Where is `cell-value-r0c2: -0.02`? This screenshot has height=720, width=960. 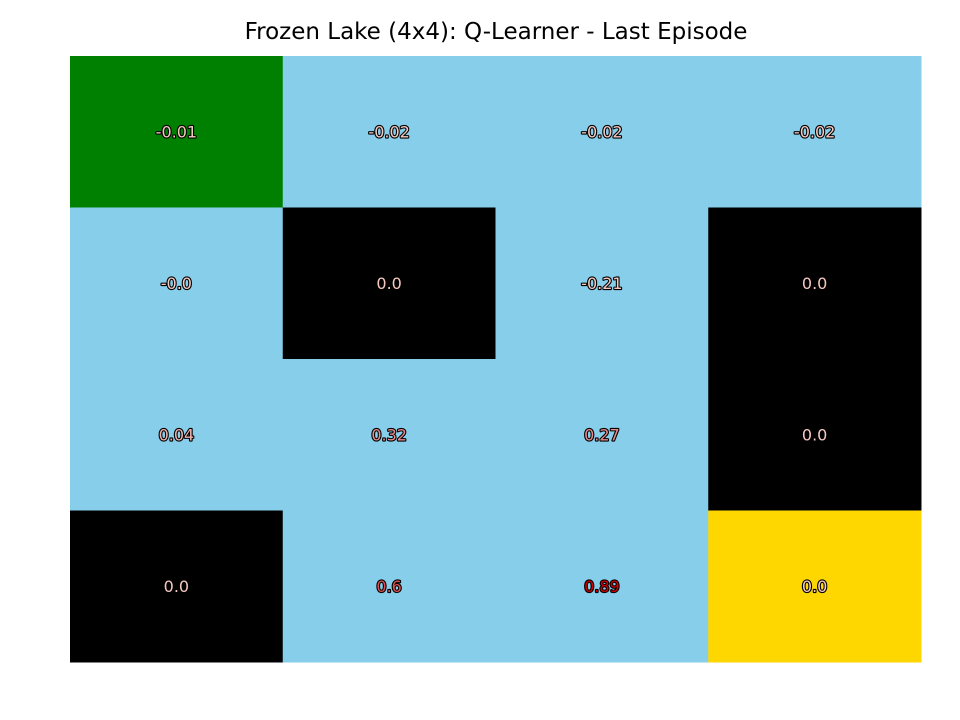
cell-value-r0c2: -0.02 is located at coordinates (601, 131).